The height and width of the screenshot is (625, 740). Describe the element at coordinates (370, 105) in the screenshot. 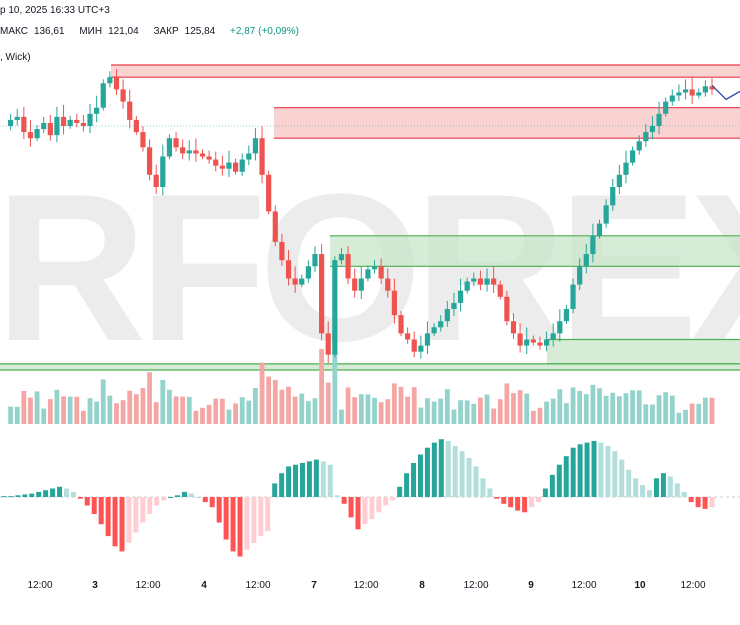

I see `projection-layer` at that location.